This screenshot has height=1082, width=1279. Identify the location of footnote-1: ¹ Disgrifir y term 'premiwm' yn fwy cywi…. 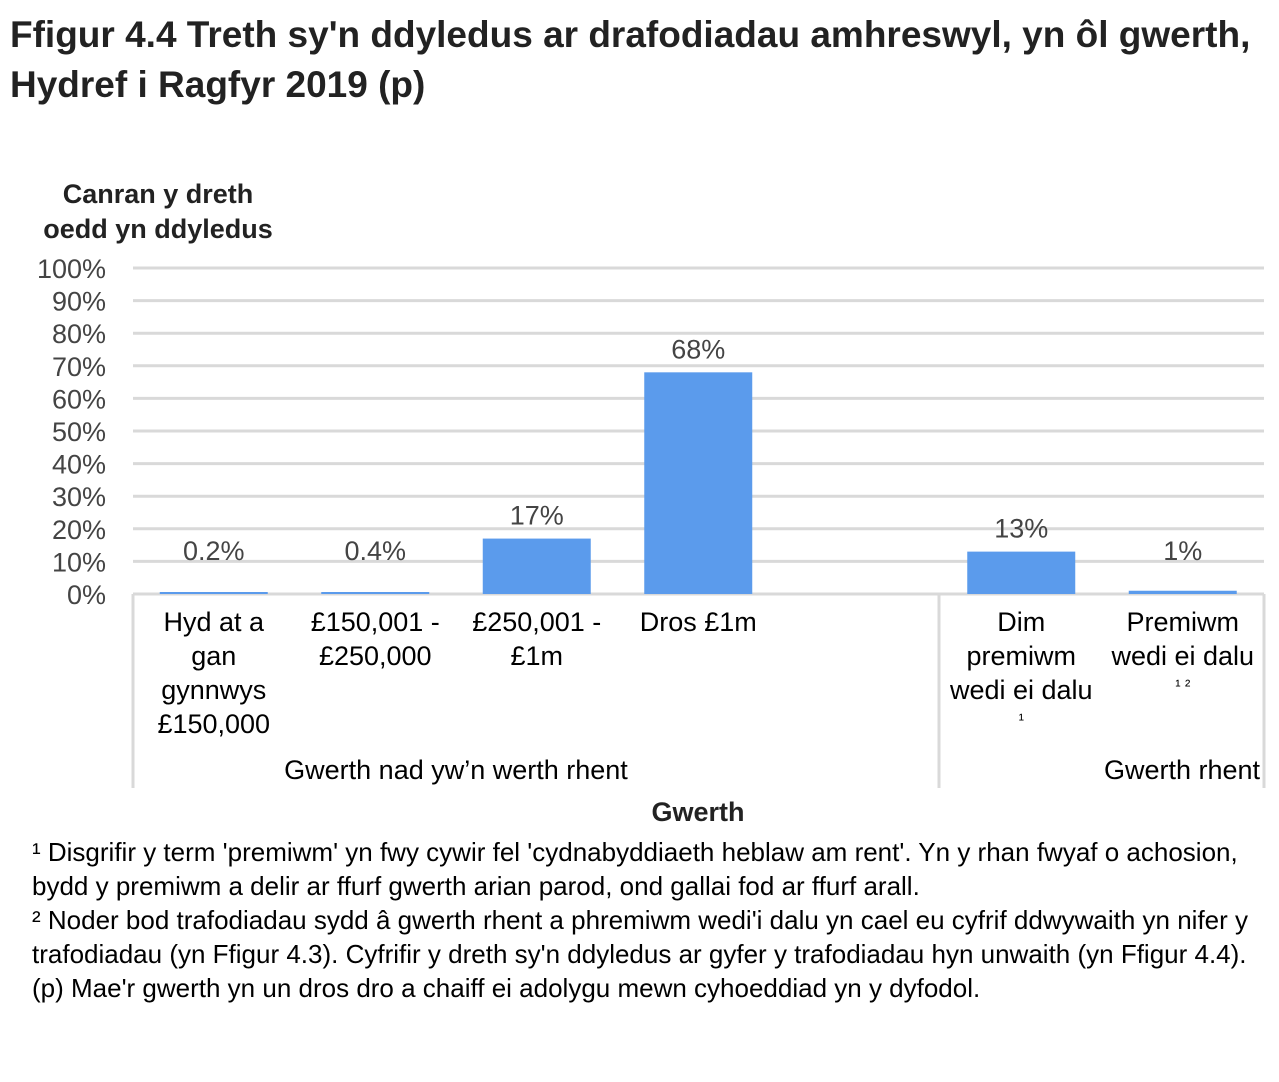
(635, 869).